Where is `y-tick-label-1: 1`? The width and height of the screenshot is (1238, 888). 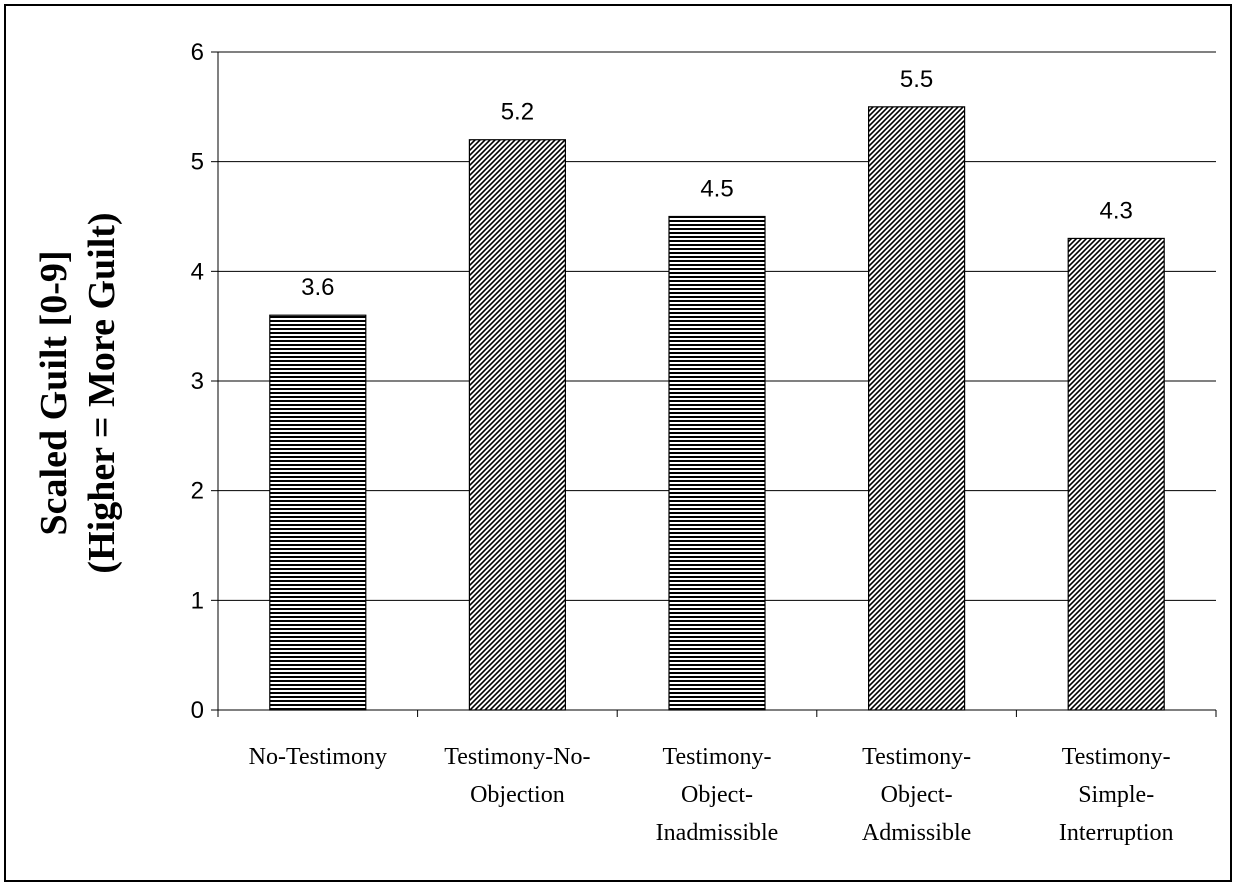 y-tick-label-1: 1 is located at coordinates (197, 600).